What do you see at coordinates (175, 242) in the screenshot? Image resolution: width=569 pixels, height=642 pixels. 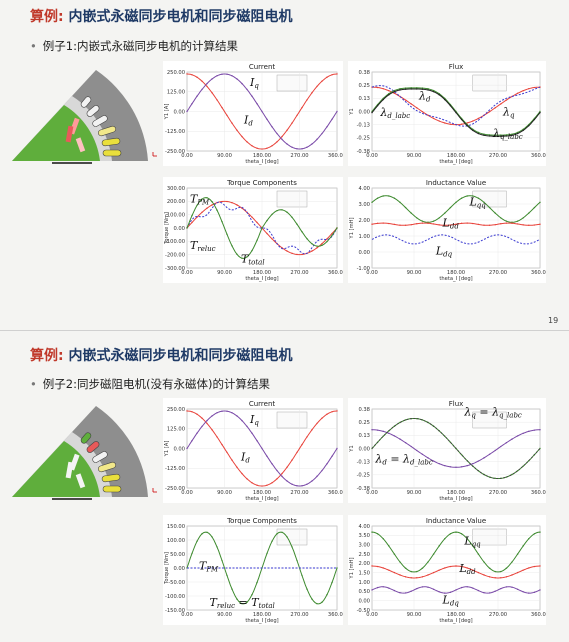 I see `y-tick-label: -100.00` at bounding box center [175, 242].